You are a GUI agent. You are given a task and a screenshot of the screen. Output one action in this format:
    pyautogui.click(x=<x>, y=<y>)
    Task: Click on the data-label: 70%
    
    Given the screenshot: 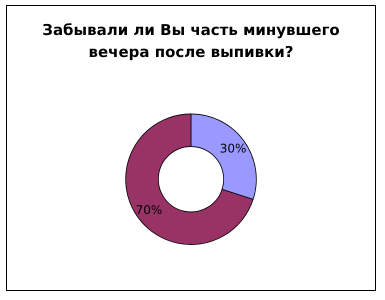 What is the action you would take?
    pyautogui.click(x=149, y=209)
    